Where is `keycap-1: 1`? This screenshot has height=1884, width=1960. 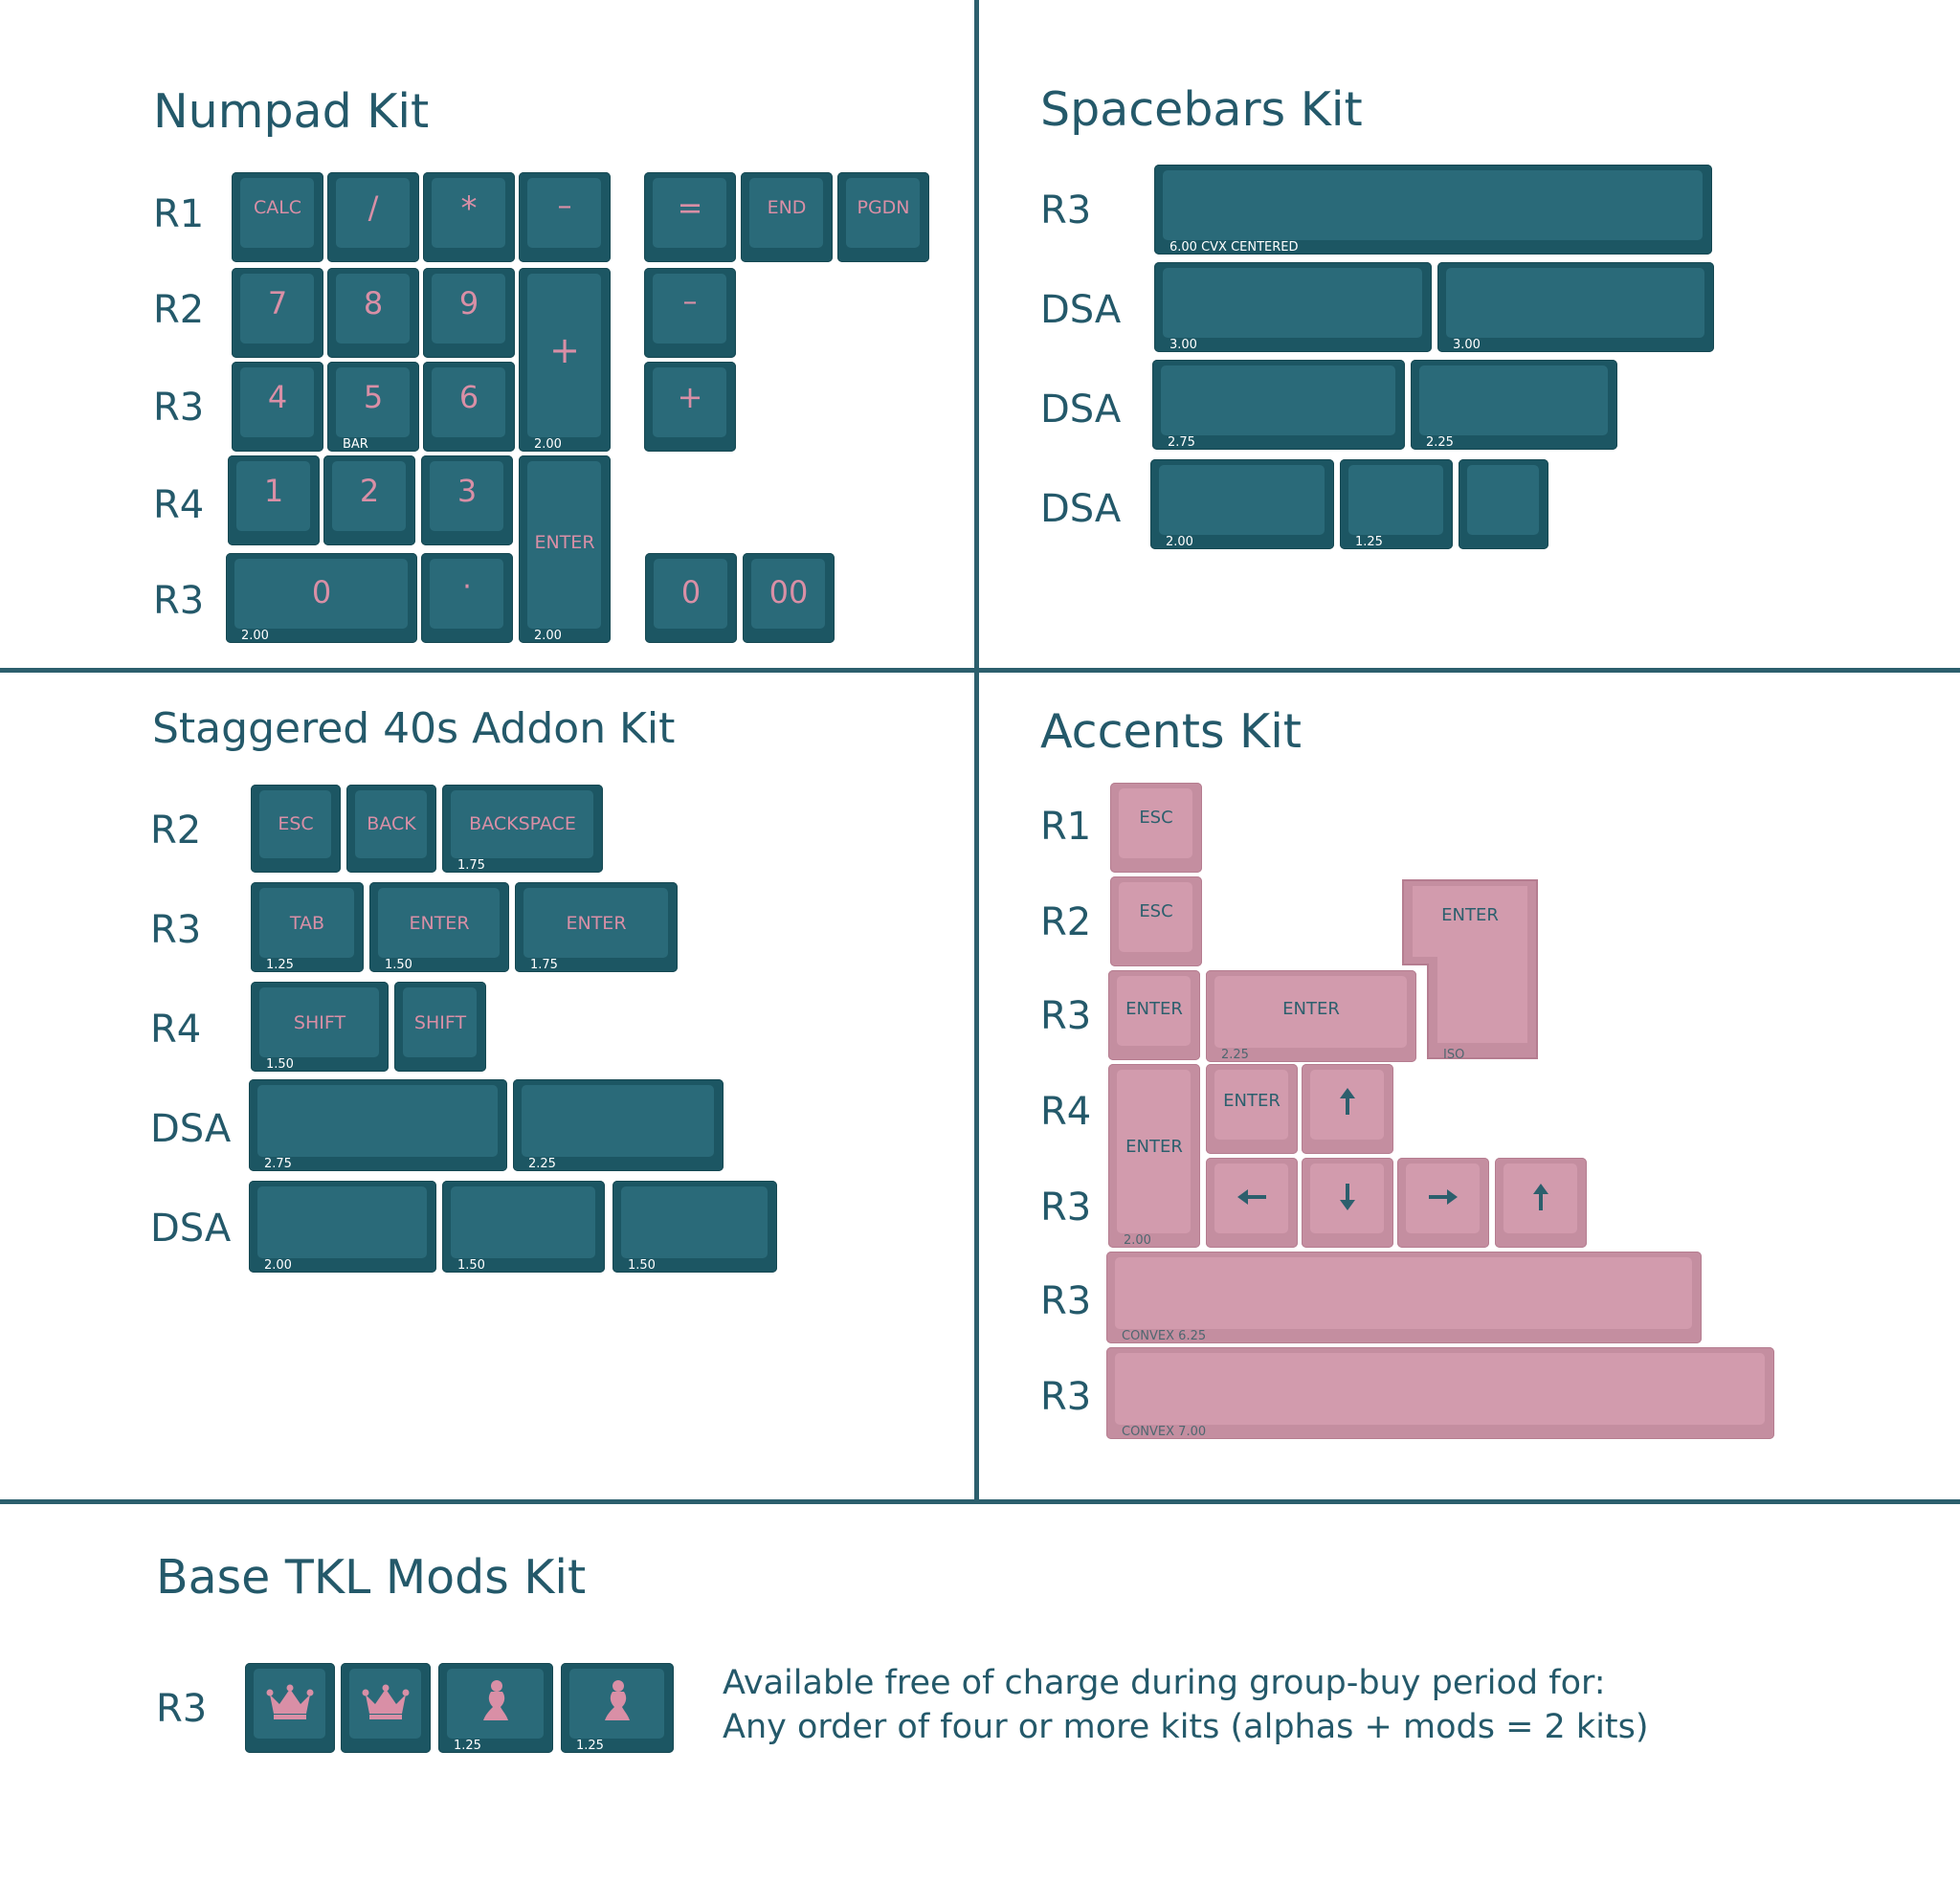
keycap-1: 1 is located at coordinates (274, 500).